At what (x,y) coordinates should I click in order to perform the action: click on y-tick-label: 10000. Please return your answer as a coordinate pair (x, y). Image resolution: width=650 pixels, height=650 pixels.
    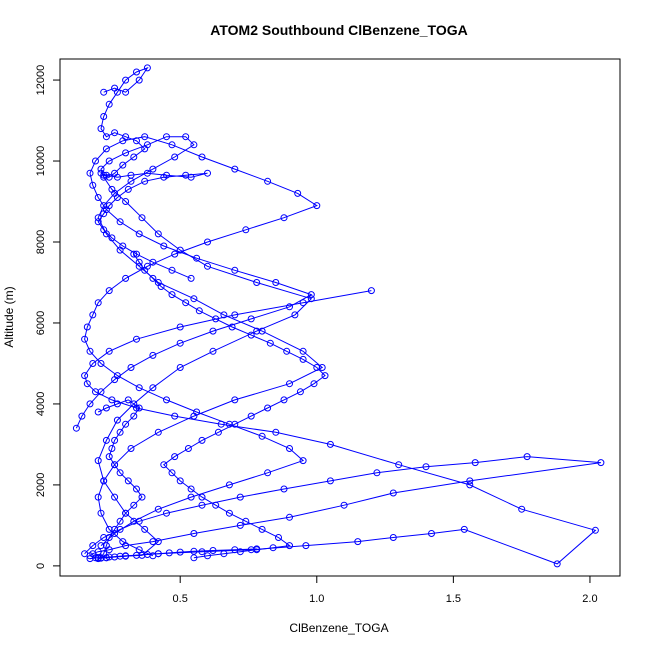
    Looking at the image, I should click on (41, 161).